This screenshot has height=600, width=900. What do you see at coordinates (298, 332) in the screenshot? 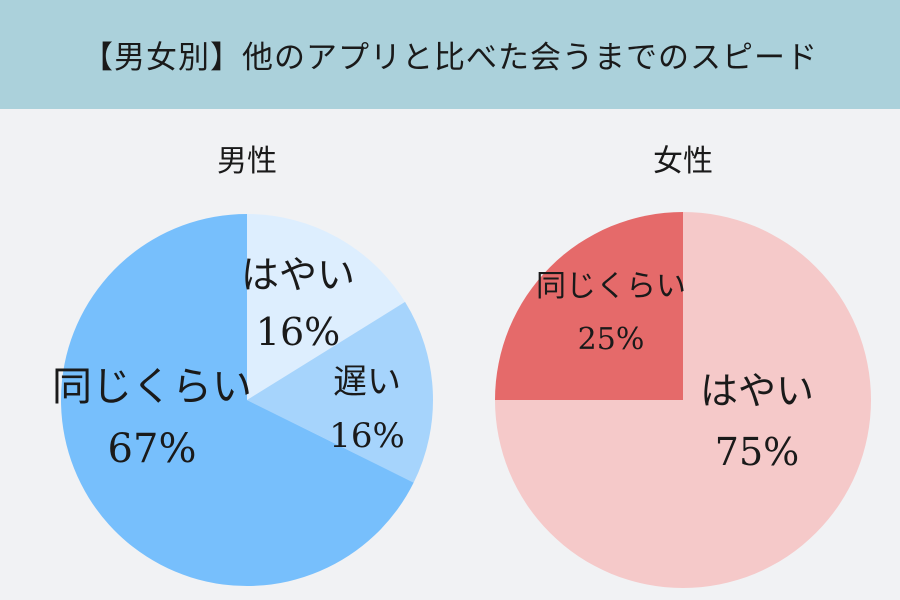
I see `male-slice-value-0: 16%` at bounding box center [298, 332].